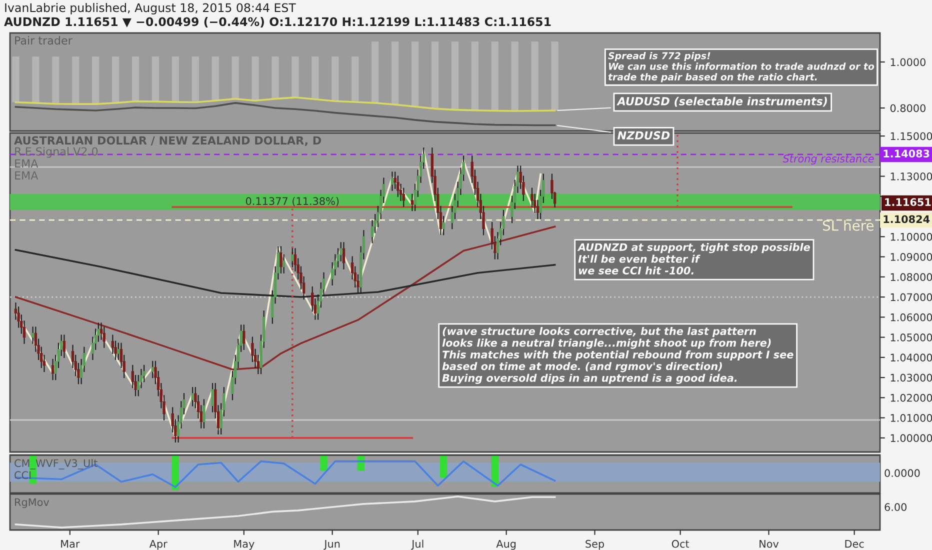 Image resolution: width=932 pixels, height=550 pixels. Describe the element at coordinates (911, 398) in the screenshot. I see `y-tick-label: 1.02000` at that location.